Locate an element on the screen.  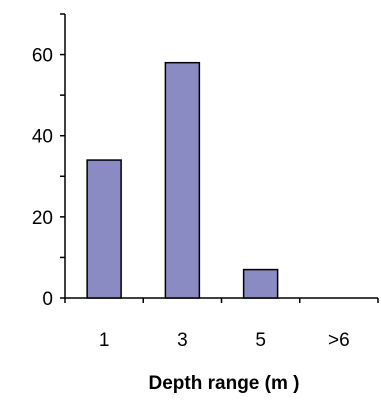
y-tick-label: 0 is located at coordinates (47, 299).